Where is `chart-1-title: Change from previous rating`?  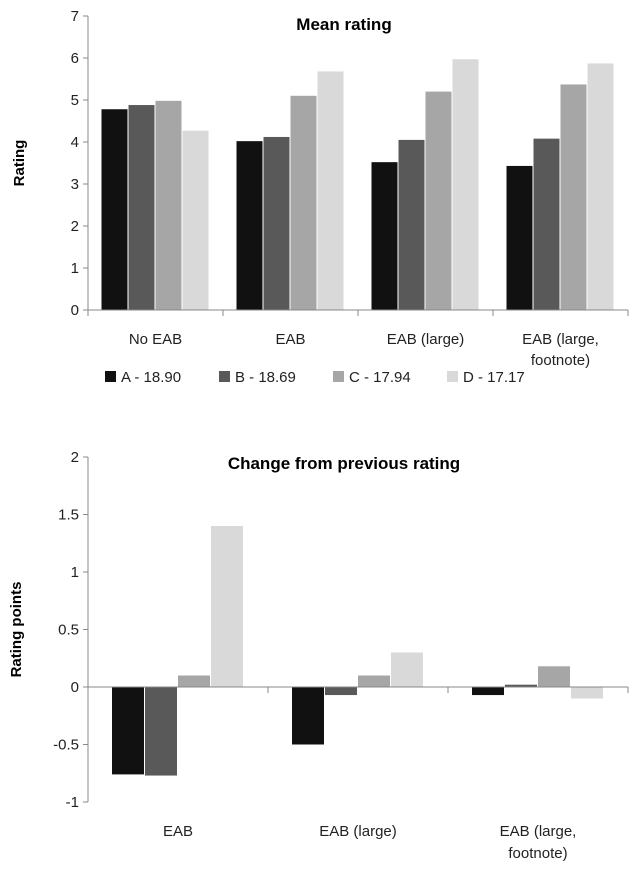 chart-1-title: Change from previous rating is located at coordinates (344, 463).